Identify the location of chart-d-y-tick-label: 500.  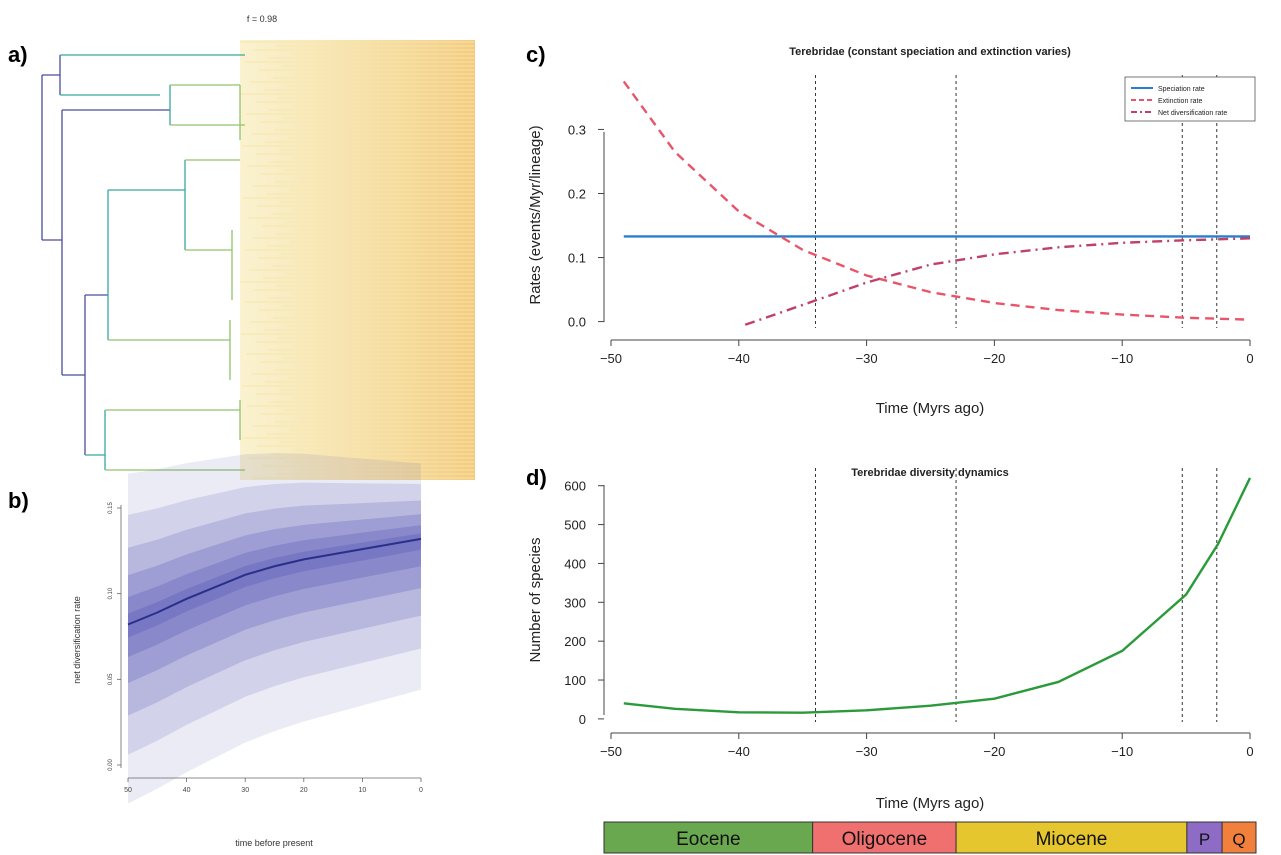
(575, 525).